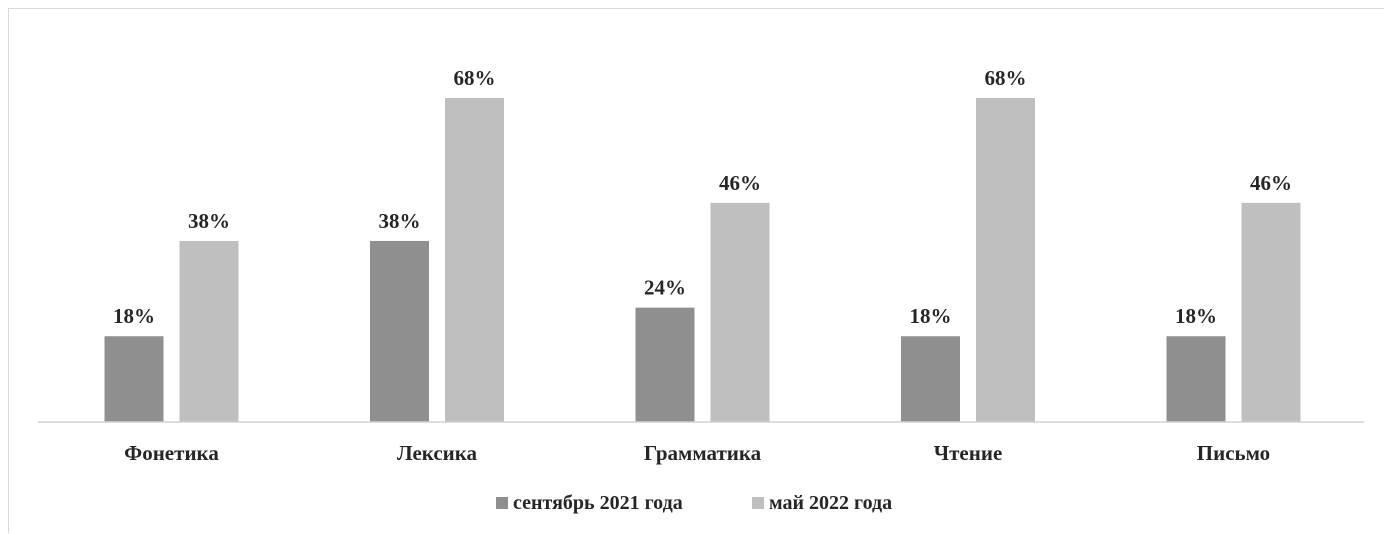  Describe the element at coordinates (598, 503) in the screenshot. I see `legend-label-0: сентябрь 2021 года` at that location.